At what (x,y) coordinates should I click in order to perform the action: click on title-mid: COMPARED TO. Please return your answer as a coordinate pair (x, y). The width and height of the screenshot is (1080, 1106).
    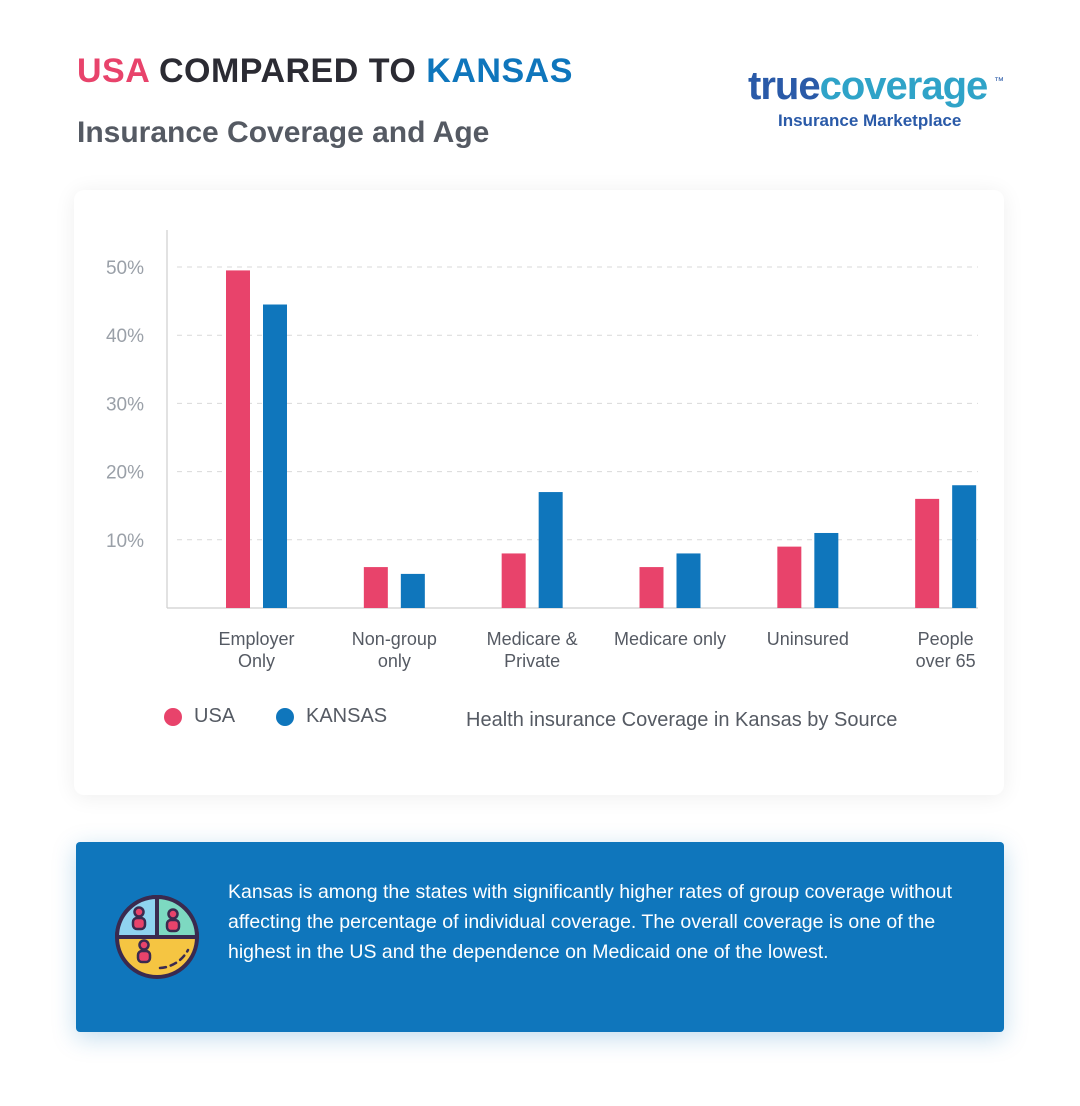
    Looking at the image, I should click on (288, 71).